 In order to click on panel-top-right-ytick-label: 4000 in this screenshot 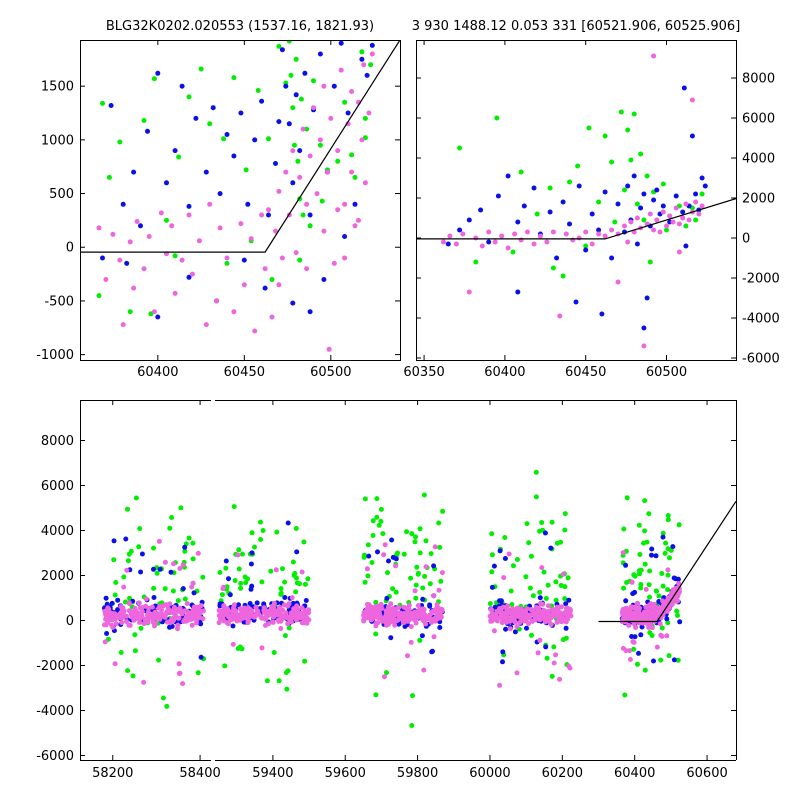, I will do `click(758, 159)`.